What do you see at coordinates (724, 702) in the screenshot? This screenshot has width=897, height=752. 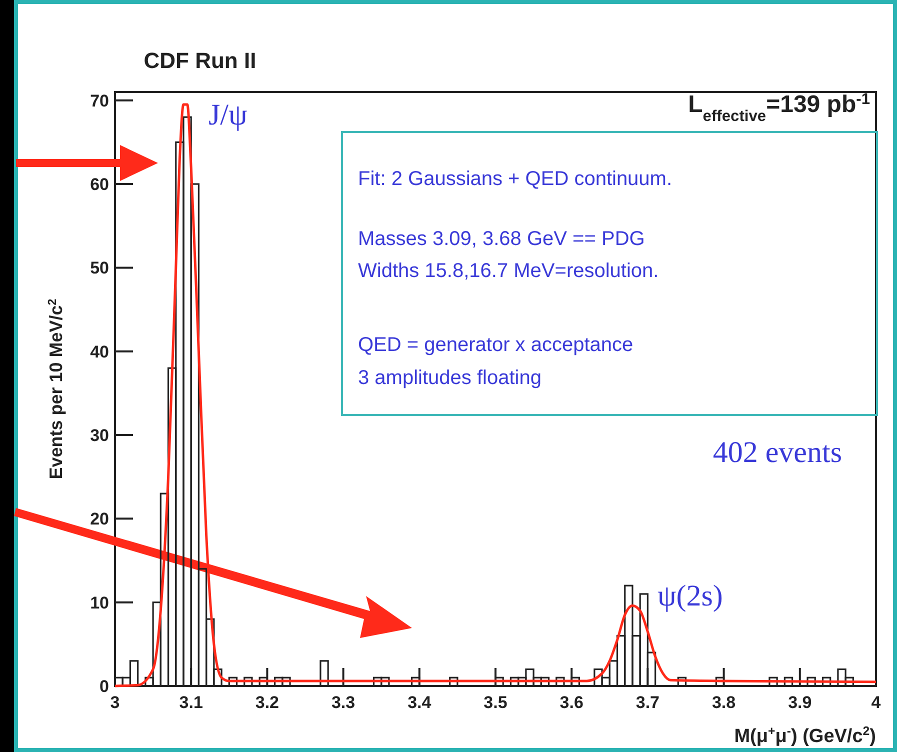 I see `x-tick-label: 3.8` at bounding box center [724, 702].